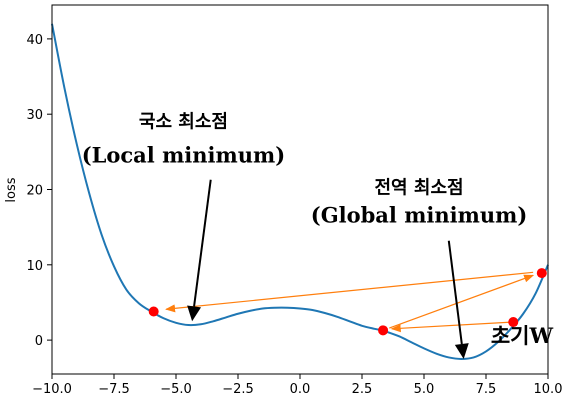 The image size is (564, 401). What do you see at coordinates (183, 154) in the screenshot?
I see `local-minimum-label-en: (Local minimum)` at bounding box center [183, 154].